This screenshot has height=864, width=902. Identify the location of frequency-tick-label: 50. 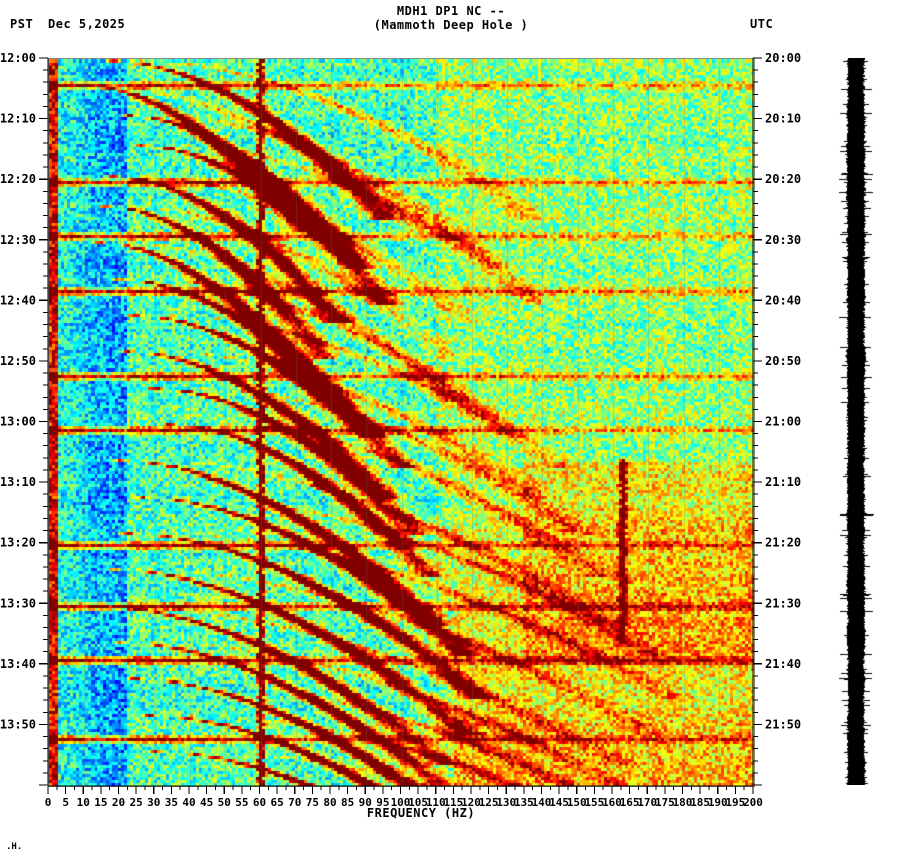
(224, 802).